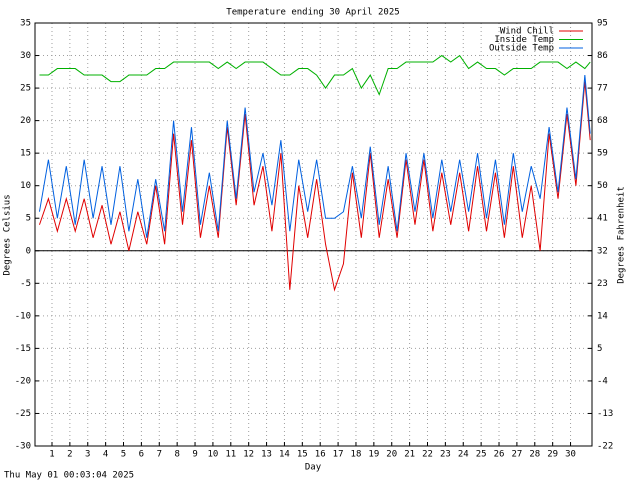 The image size is (640, 480). Describe the element at coordinates (622, 235) in the screenshot. I see `y2-axis-label: Degrees Fahrenheit` at that location.